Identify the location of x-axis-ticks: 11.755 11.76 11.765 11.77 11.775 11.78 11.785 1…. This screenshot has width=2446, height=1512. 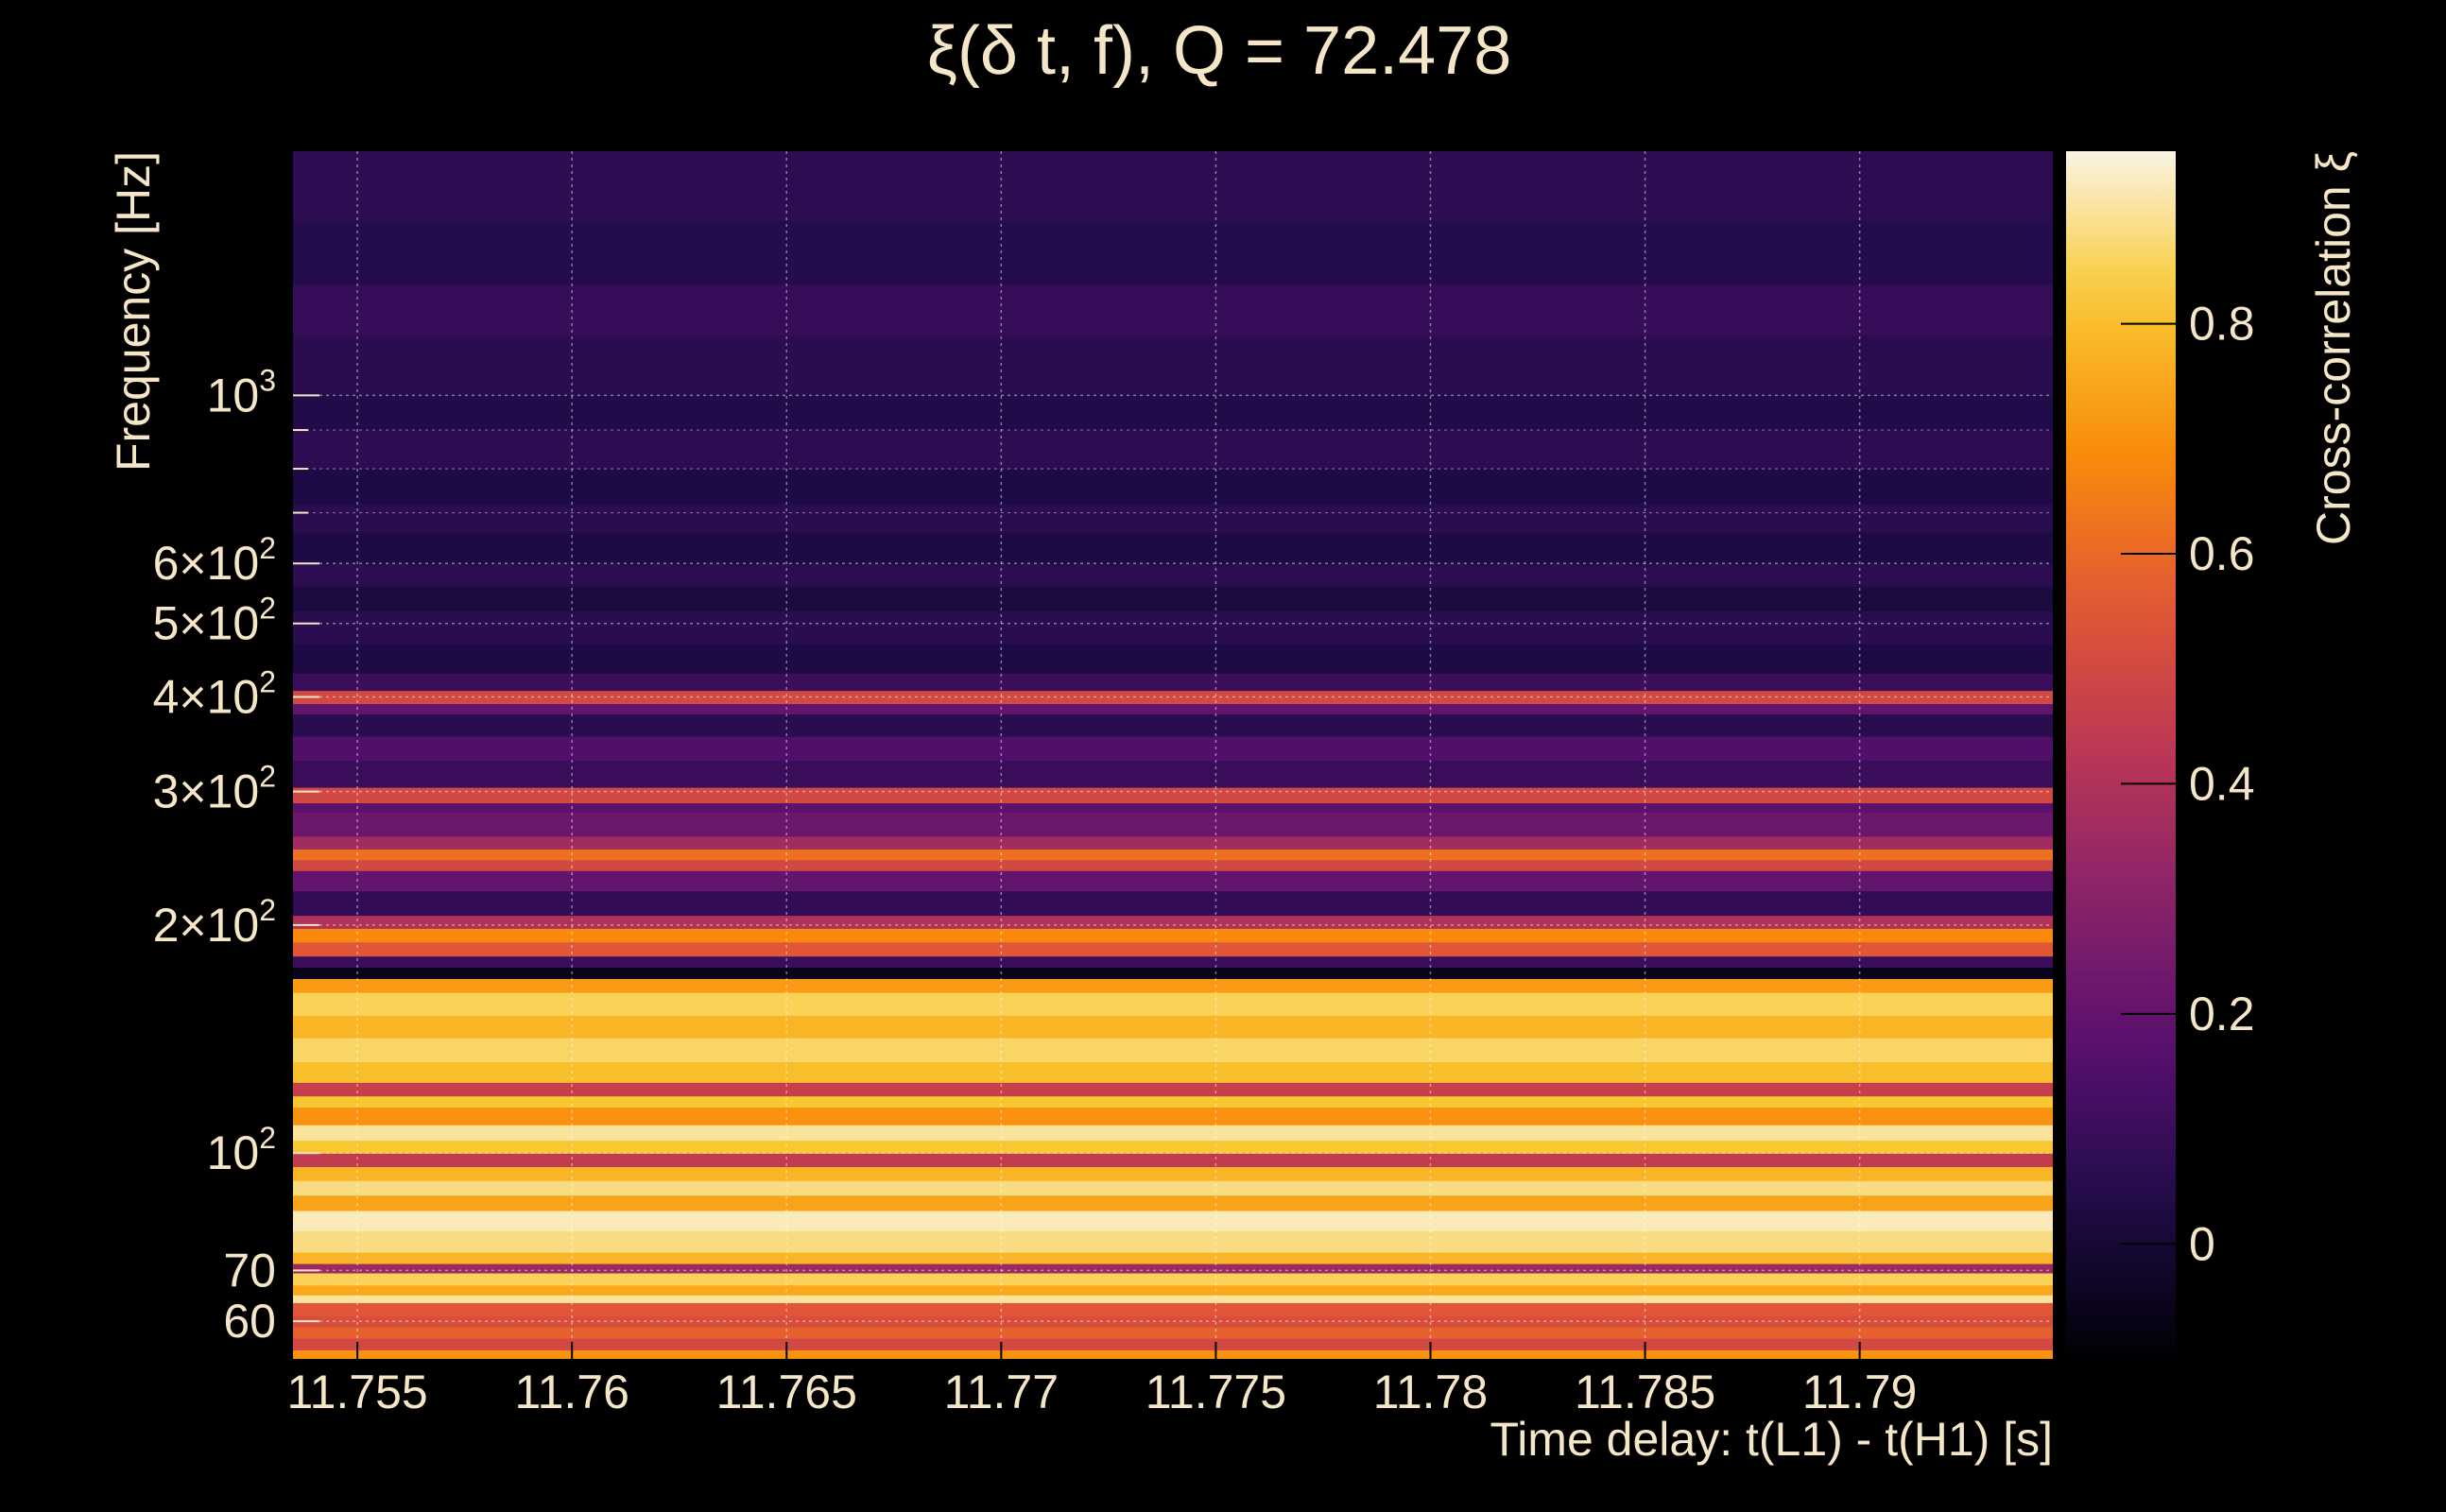
(1102, 1380).